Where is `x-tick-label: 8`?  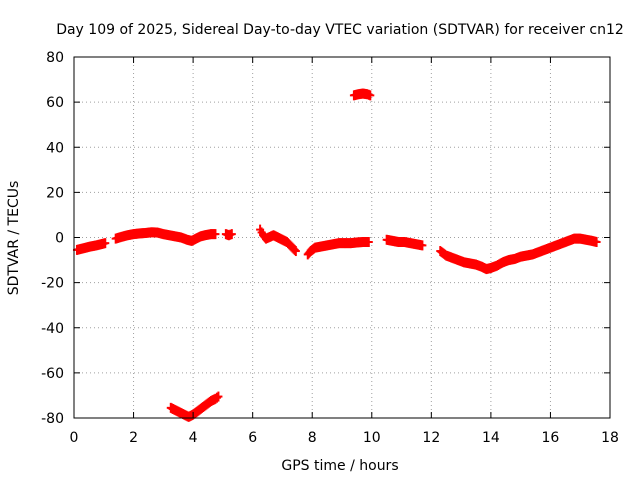 x-tick-label: 8 is located at coordinates (312, 438).